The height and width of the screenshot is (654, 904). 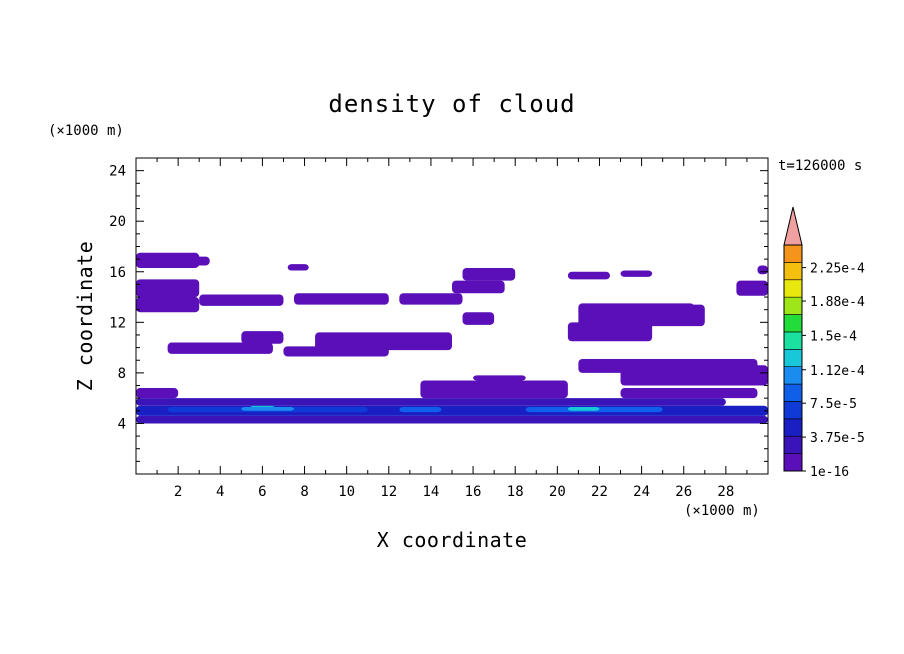 What do you see at coordinates (262, 492) in the screenshot?
I see `x-tick-label: 6` at bounding box center [262, 492].